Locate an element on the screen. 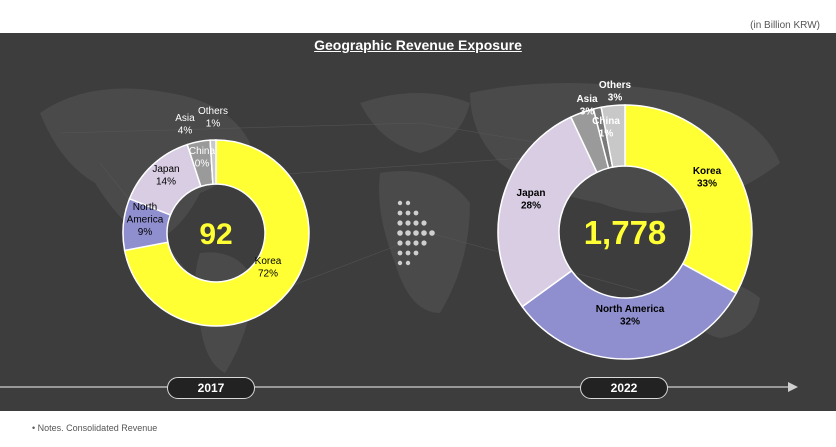 The height and width of the screenshot is (447, 836). unit-note: (in Billion KRW) is located at coordinates (785, 25).